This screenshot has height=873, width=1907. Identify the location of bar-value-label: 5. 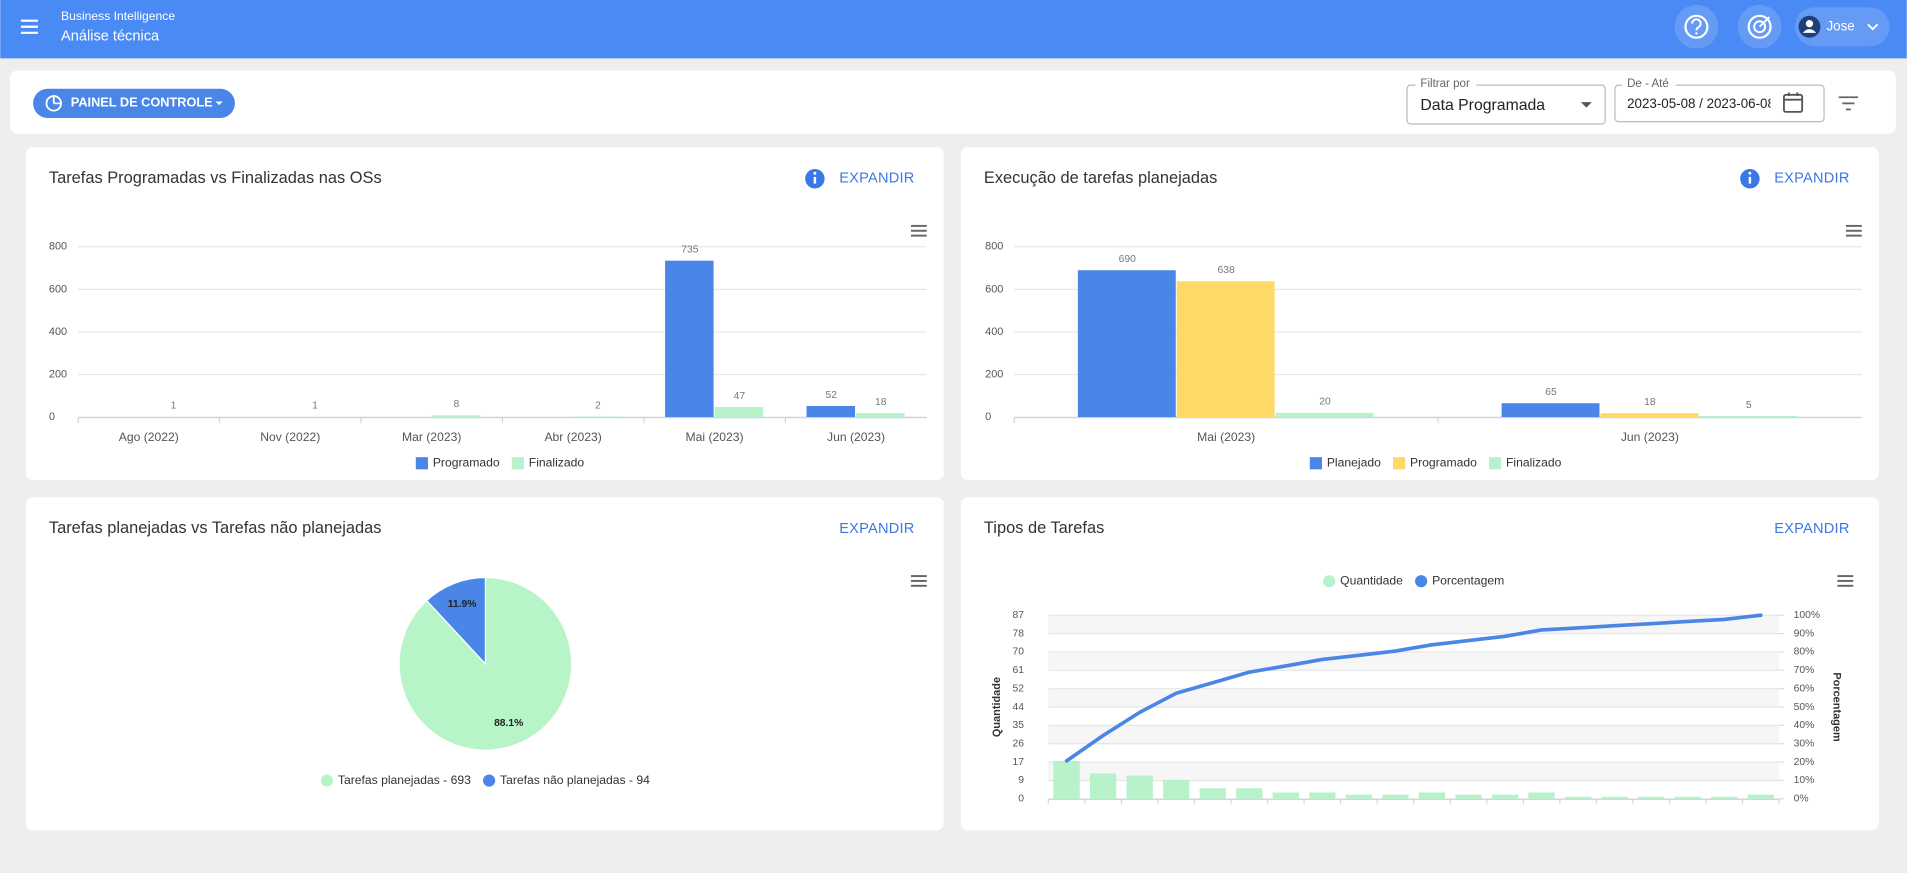
(1749, 405).